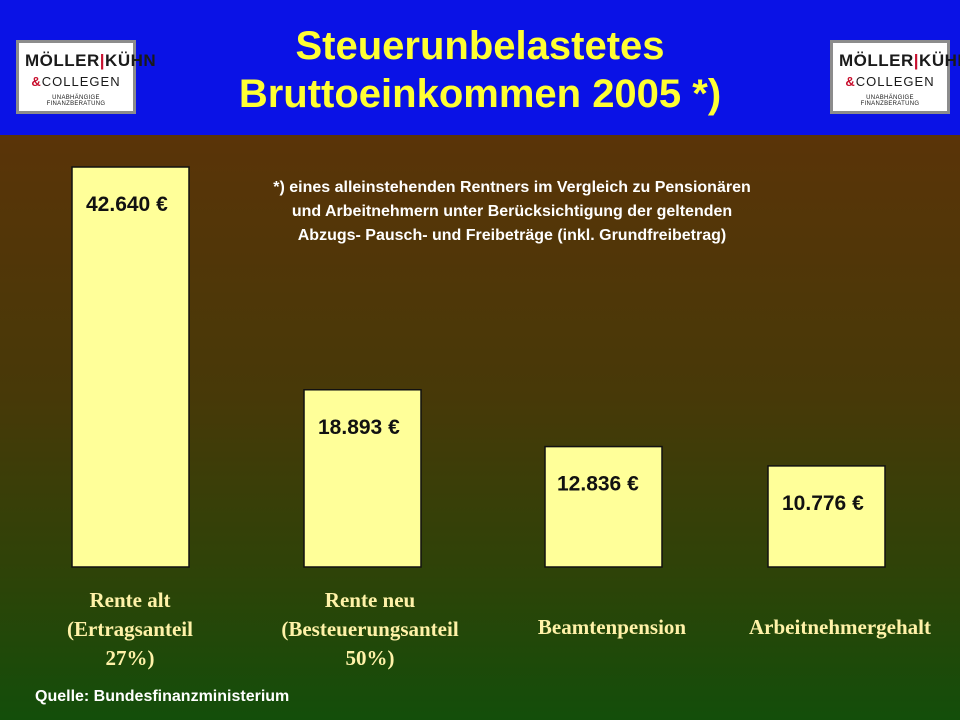 This screenshot has width=960, height=720. Describe the element at coordinates (370, 600) in the screenshot. I see `category-label-line: Rente neu` at that location.